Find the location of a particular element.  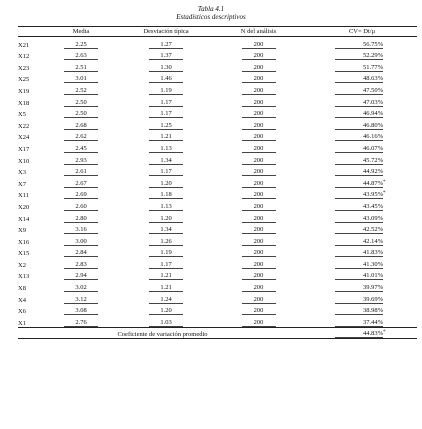

row-media-cell: 3.01 is located at coordinates (81, 78).